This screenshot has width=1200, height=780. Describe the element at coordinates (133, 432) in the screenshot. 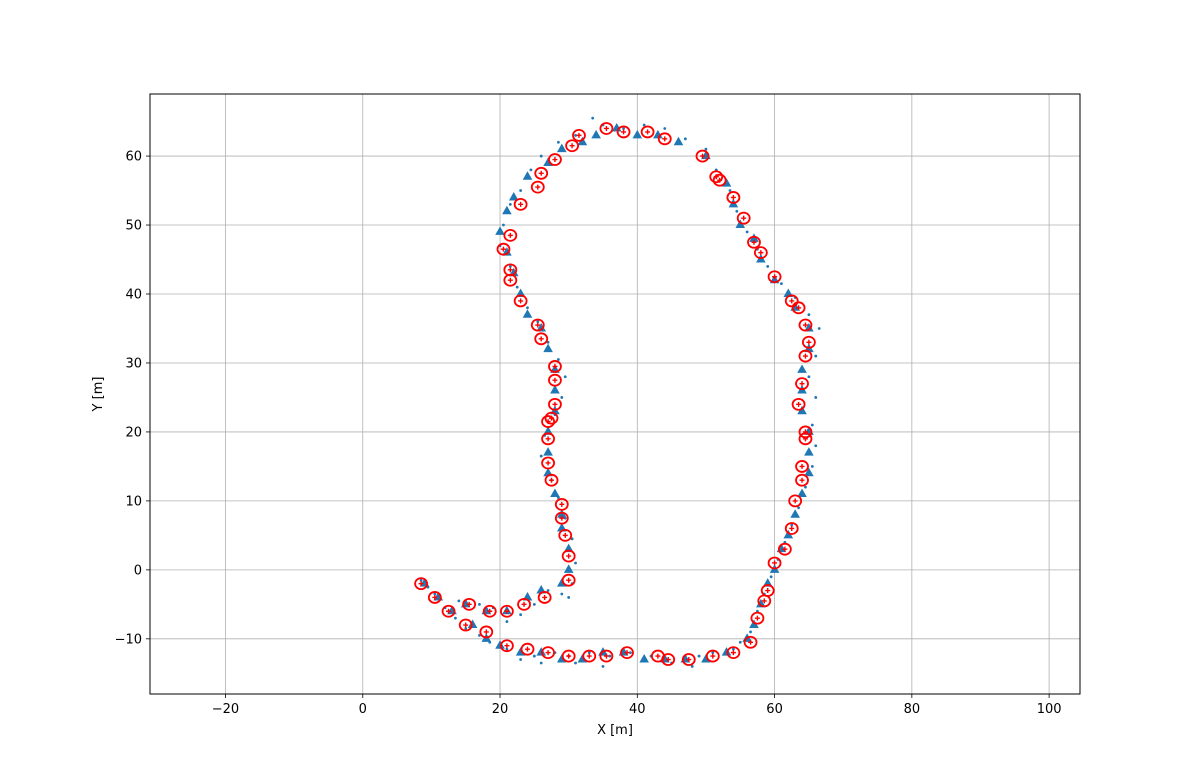

I see `y-tick-label: 20` at that location.